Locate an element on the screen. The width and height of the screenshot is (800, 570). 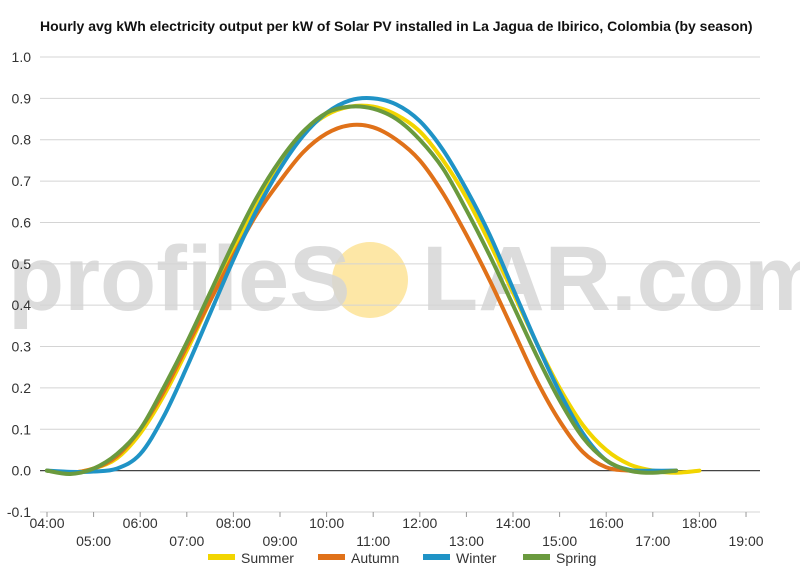
legend-label-summer: Summer is located at coordinates (267, 558).